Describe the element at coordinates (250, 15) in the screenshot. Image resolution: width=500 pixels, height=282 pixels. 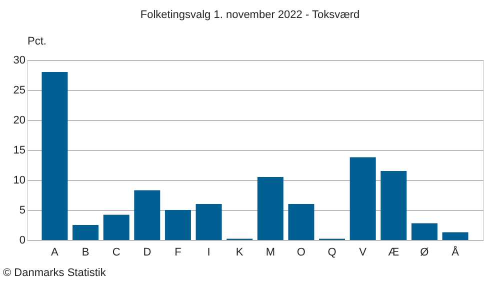
I see `chart-title: Folketingsvalg 1. november 2022 - Toksværd` at that location.